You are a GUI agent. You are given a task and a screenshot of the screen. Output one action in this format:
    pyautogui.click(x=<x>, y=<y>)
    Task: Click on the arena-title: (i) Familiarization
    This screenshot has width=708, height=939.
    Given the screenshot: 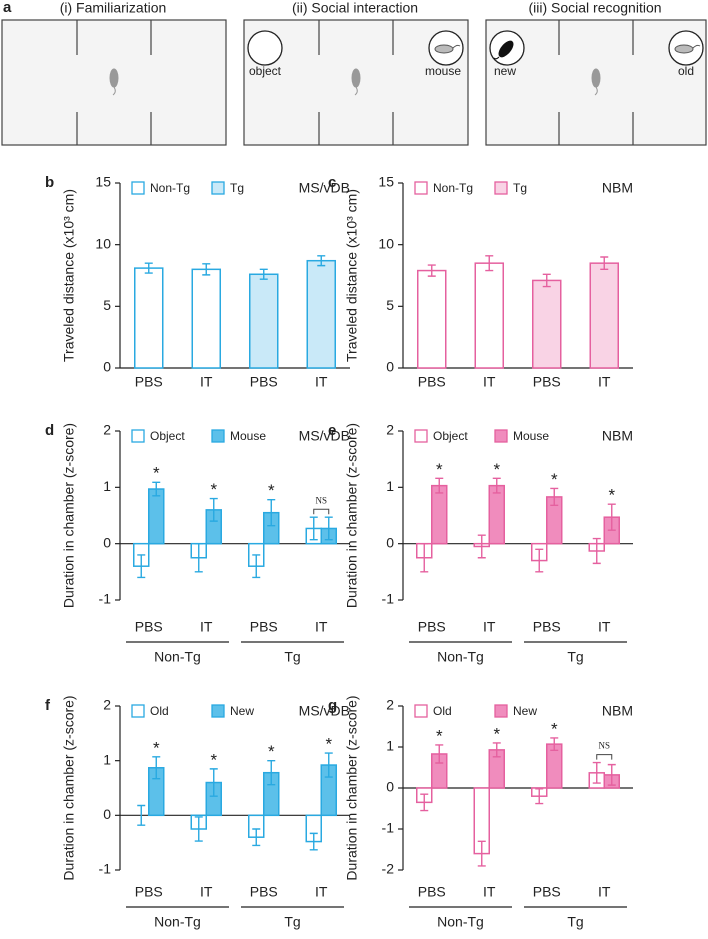 What is the action you would take?
    pyautogui.click(x=113, y=8)
    